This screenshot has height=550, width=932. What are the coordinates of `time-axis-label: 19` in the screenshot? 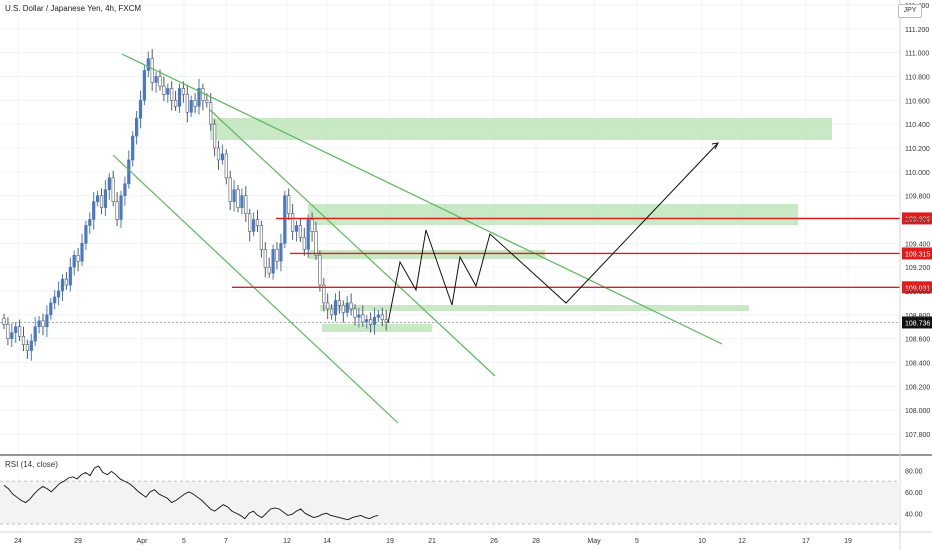 It's located at (848, 541).